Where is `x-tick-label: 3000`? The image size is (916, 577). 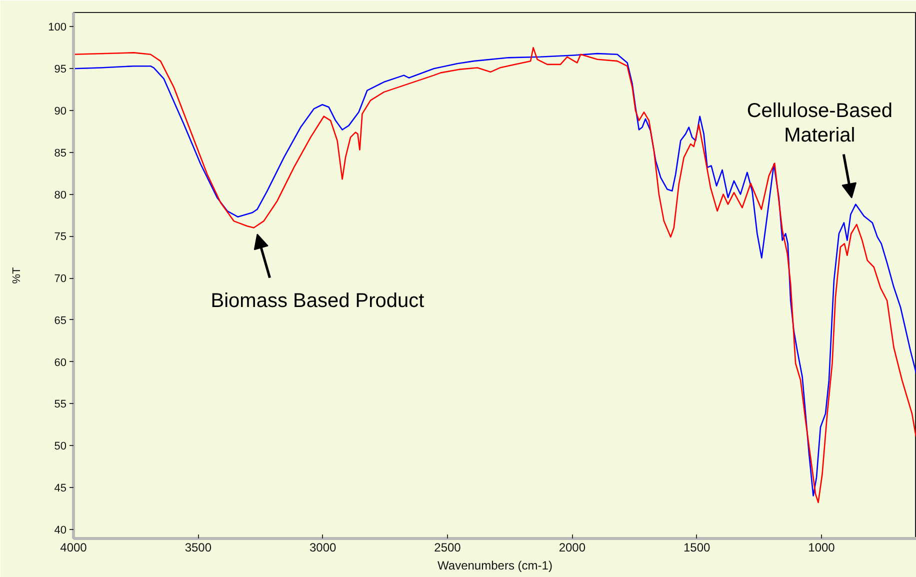 x-tick-label: 3000 is located at coordinates (323, 547).